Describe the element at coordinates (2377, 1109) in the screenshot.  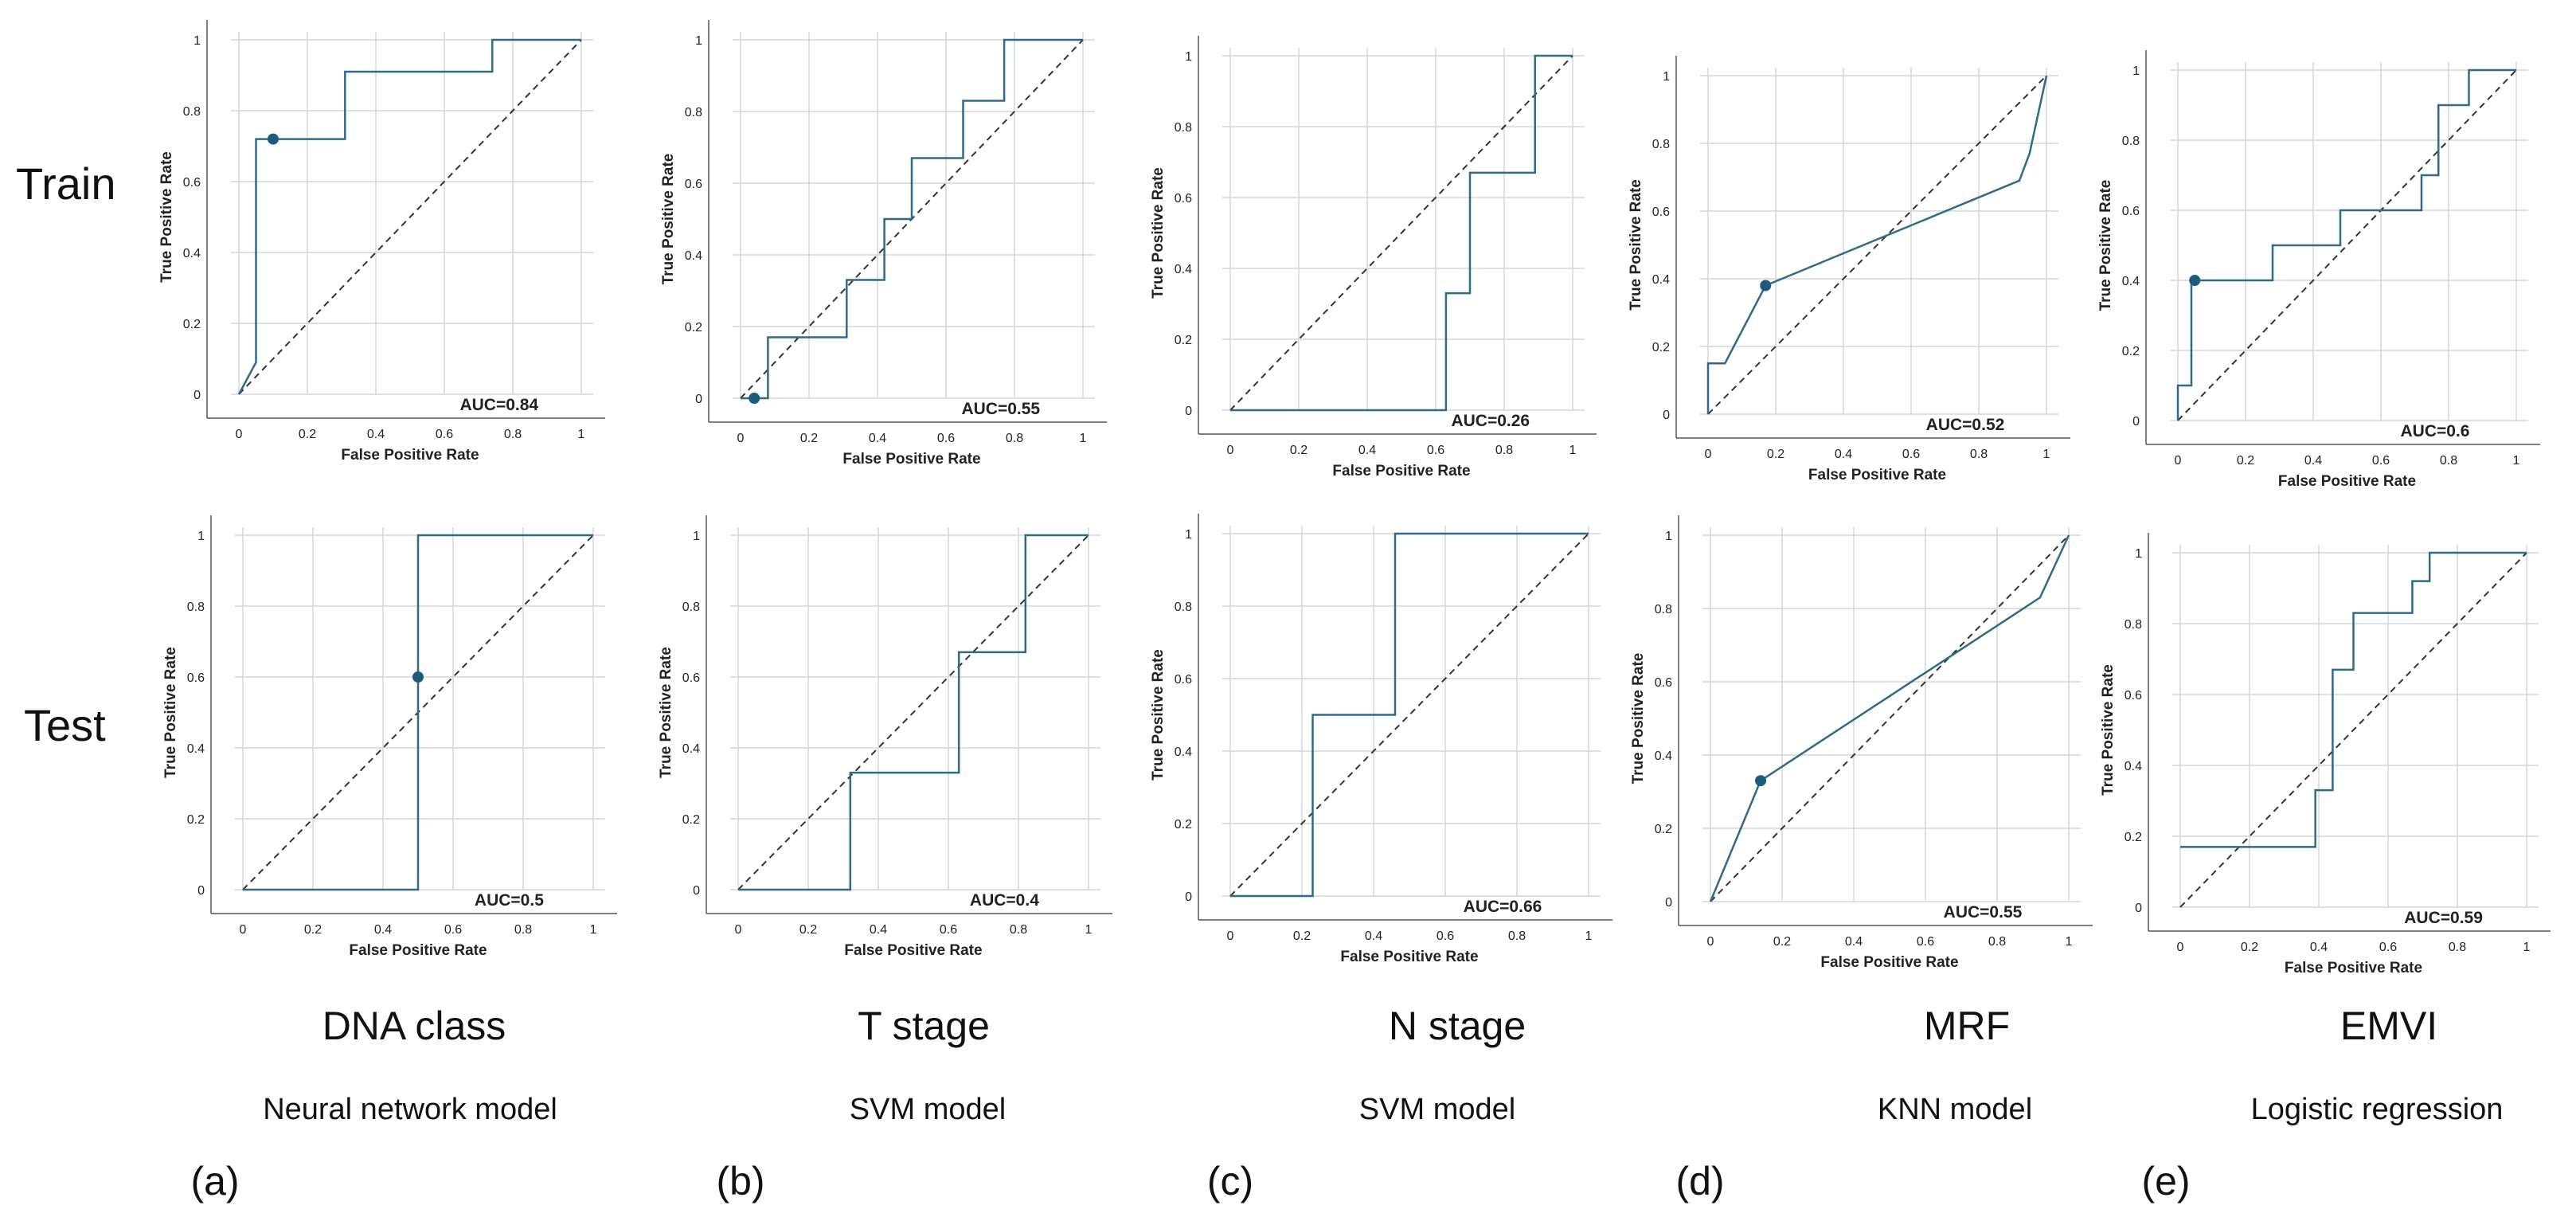
I see `model-label-e: Logistic regression` at that location.